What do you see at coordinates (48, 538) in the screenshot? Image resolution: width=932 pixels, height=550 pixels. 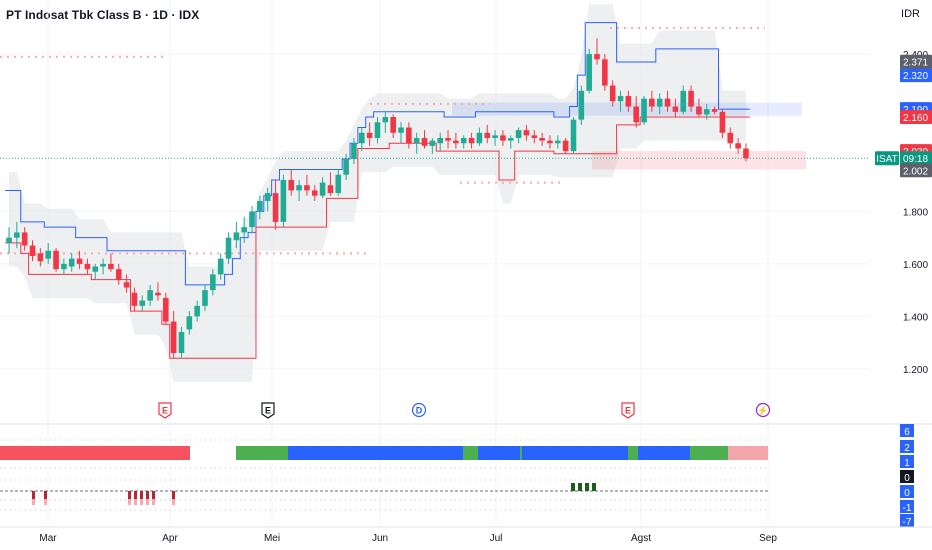 I see `time-tick-label: Mar` at bounding box center [48, 538].